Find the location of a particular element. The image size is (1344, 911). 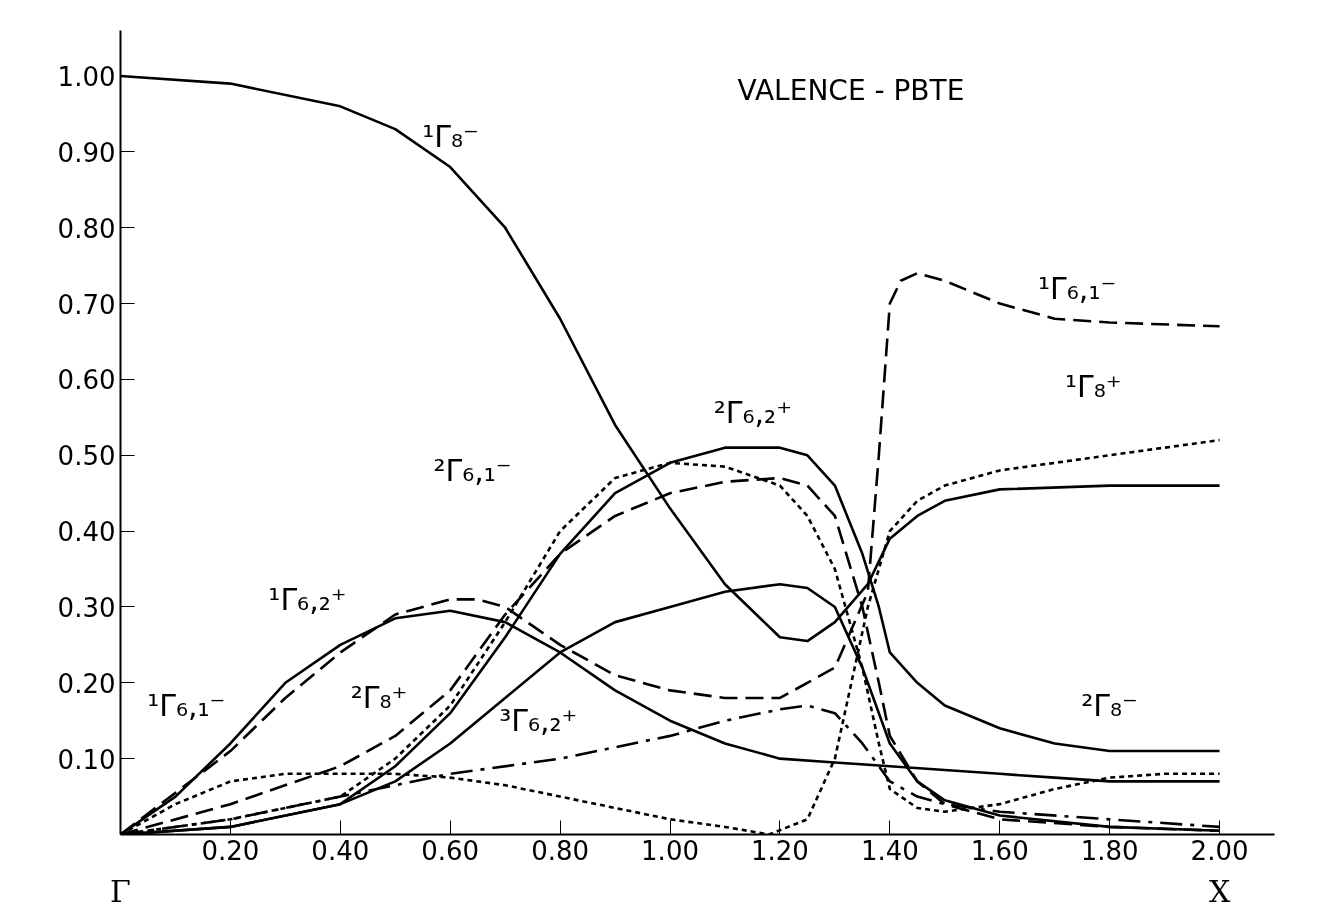

y-tick-label: 0.10 is located at coordinates (86, 759).